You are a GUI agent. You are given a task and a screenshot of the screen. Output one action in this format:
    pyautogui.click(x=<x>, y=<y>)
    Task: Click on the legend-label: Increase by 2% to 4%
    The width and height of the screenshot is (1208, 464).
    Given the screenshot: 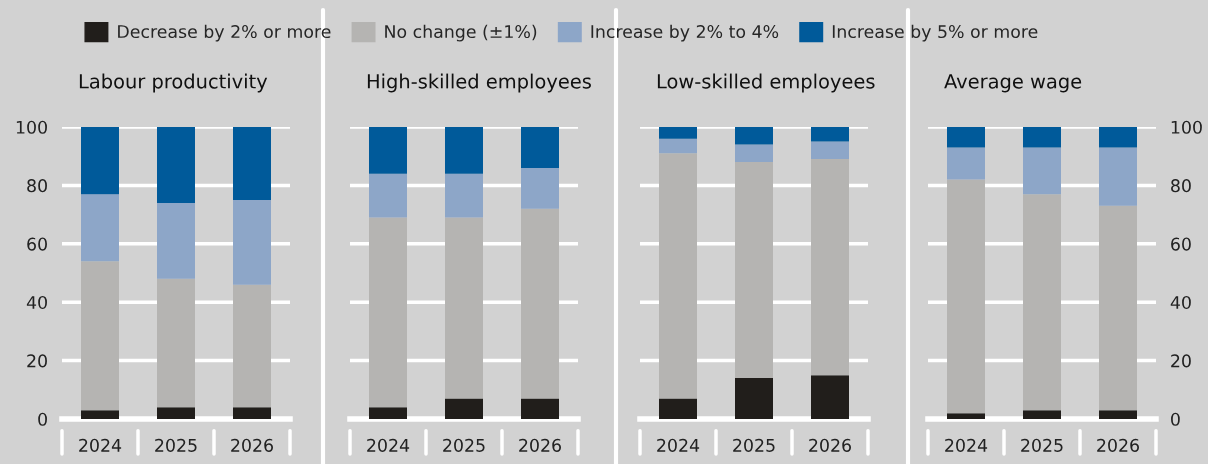 What is the action you would take?
    pyautogui.click(x=685, y=33)
    